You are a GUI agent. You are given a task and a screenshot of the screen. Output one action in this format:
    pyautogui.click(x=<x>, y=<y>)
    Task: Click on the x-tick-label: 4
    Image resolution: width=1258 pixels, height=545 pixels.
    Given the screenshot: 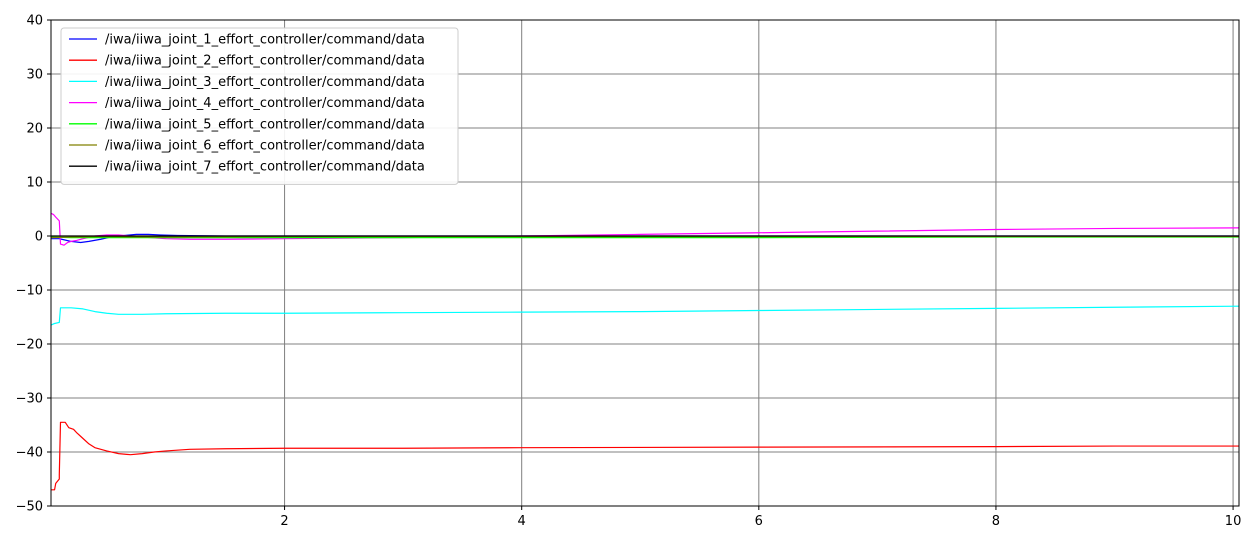 What is the action you would take?
    pyautogui.click(x=522, y=521)
    